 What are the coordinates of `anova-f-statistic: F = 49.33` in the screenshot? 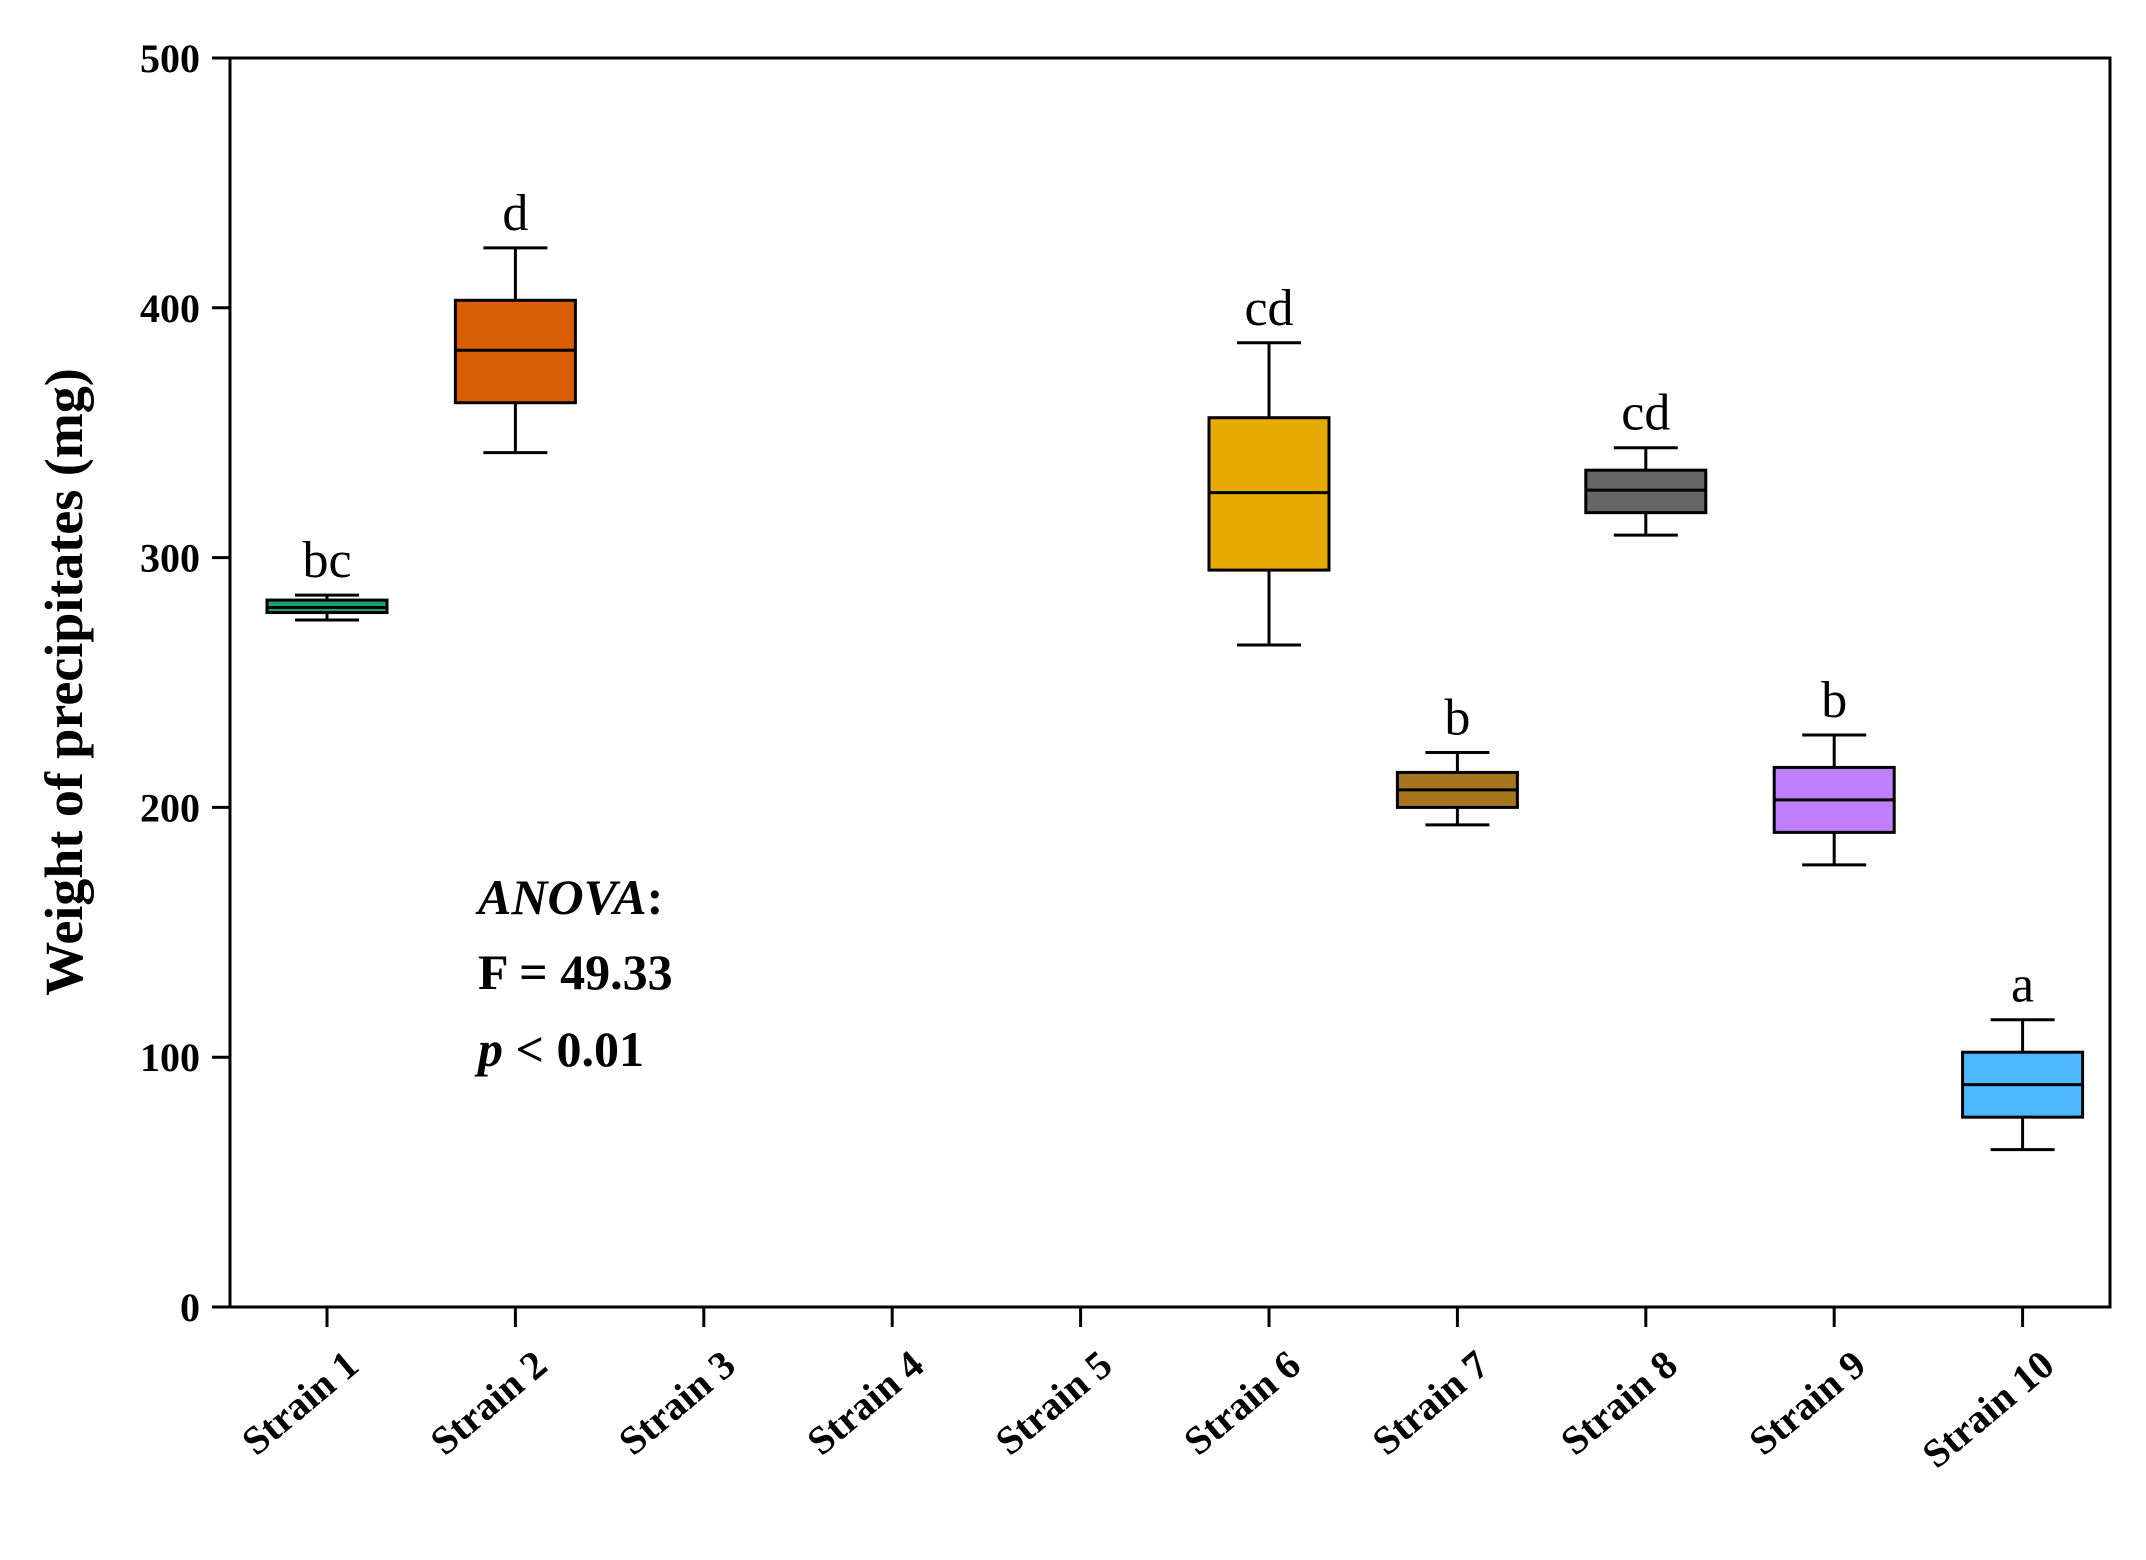 It's located at (575, 972).